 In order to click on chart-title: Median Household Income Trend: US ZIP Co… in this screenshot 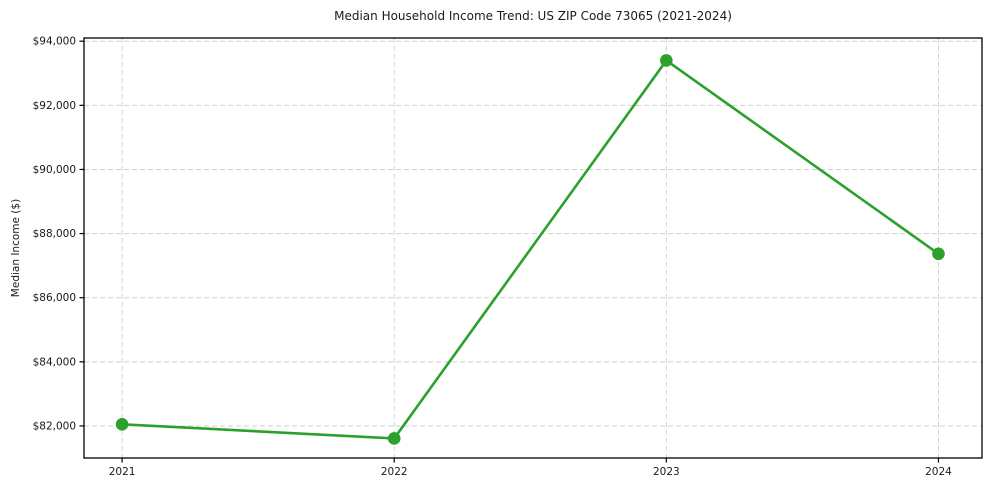, I will do `click(533, 16)`.